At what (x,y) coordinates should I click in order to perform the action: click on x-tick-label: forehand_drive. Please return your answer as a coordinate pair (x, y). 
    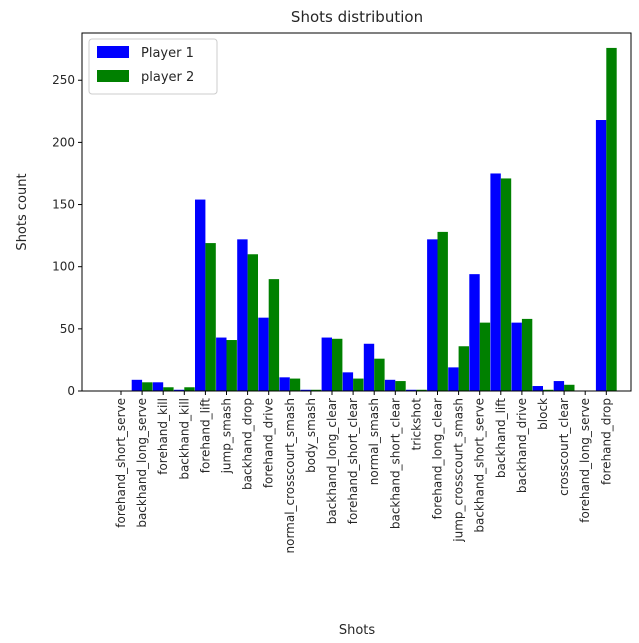
    Looking at the image, I should click on (269, 443).